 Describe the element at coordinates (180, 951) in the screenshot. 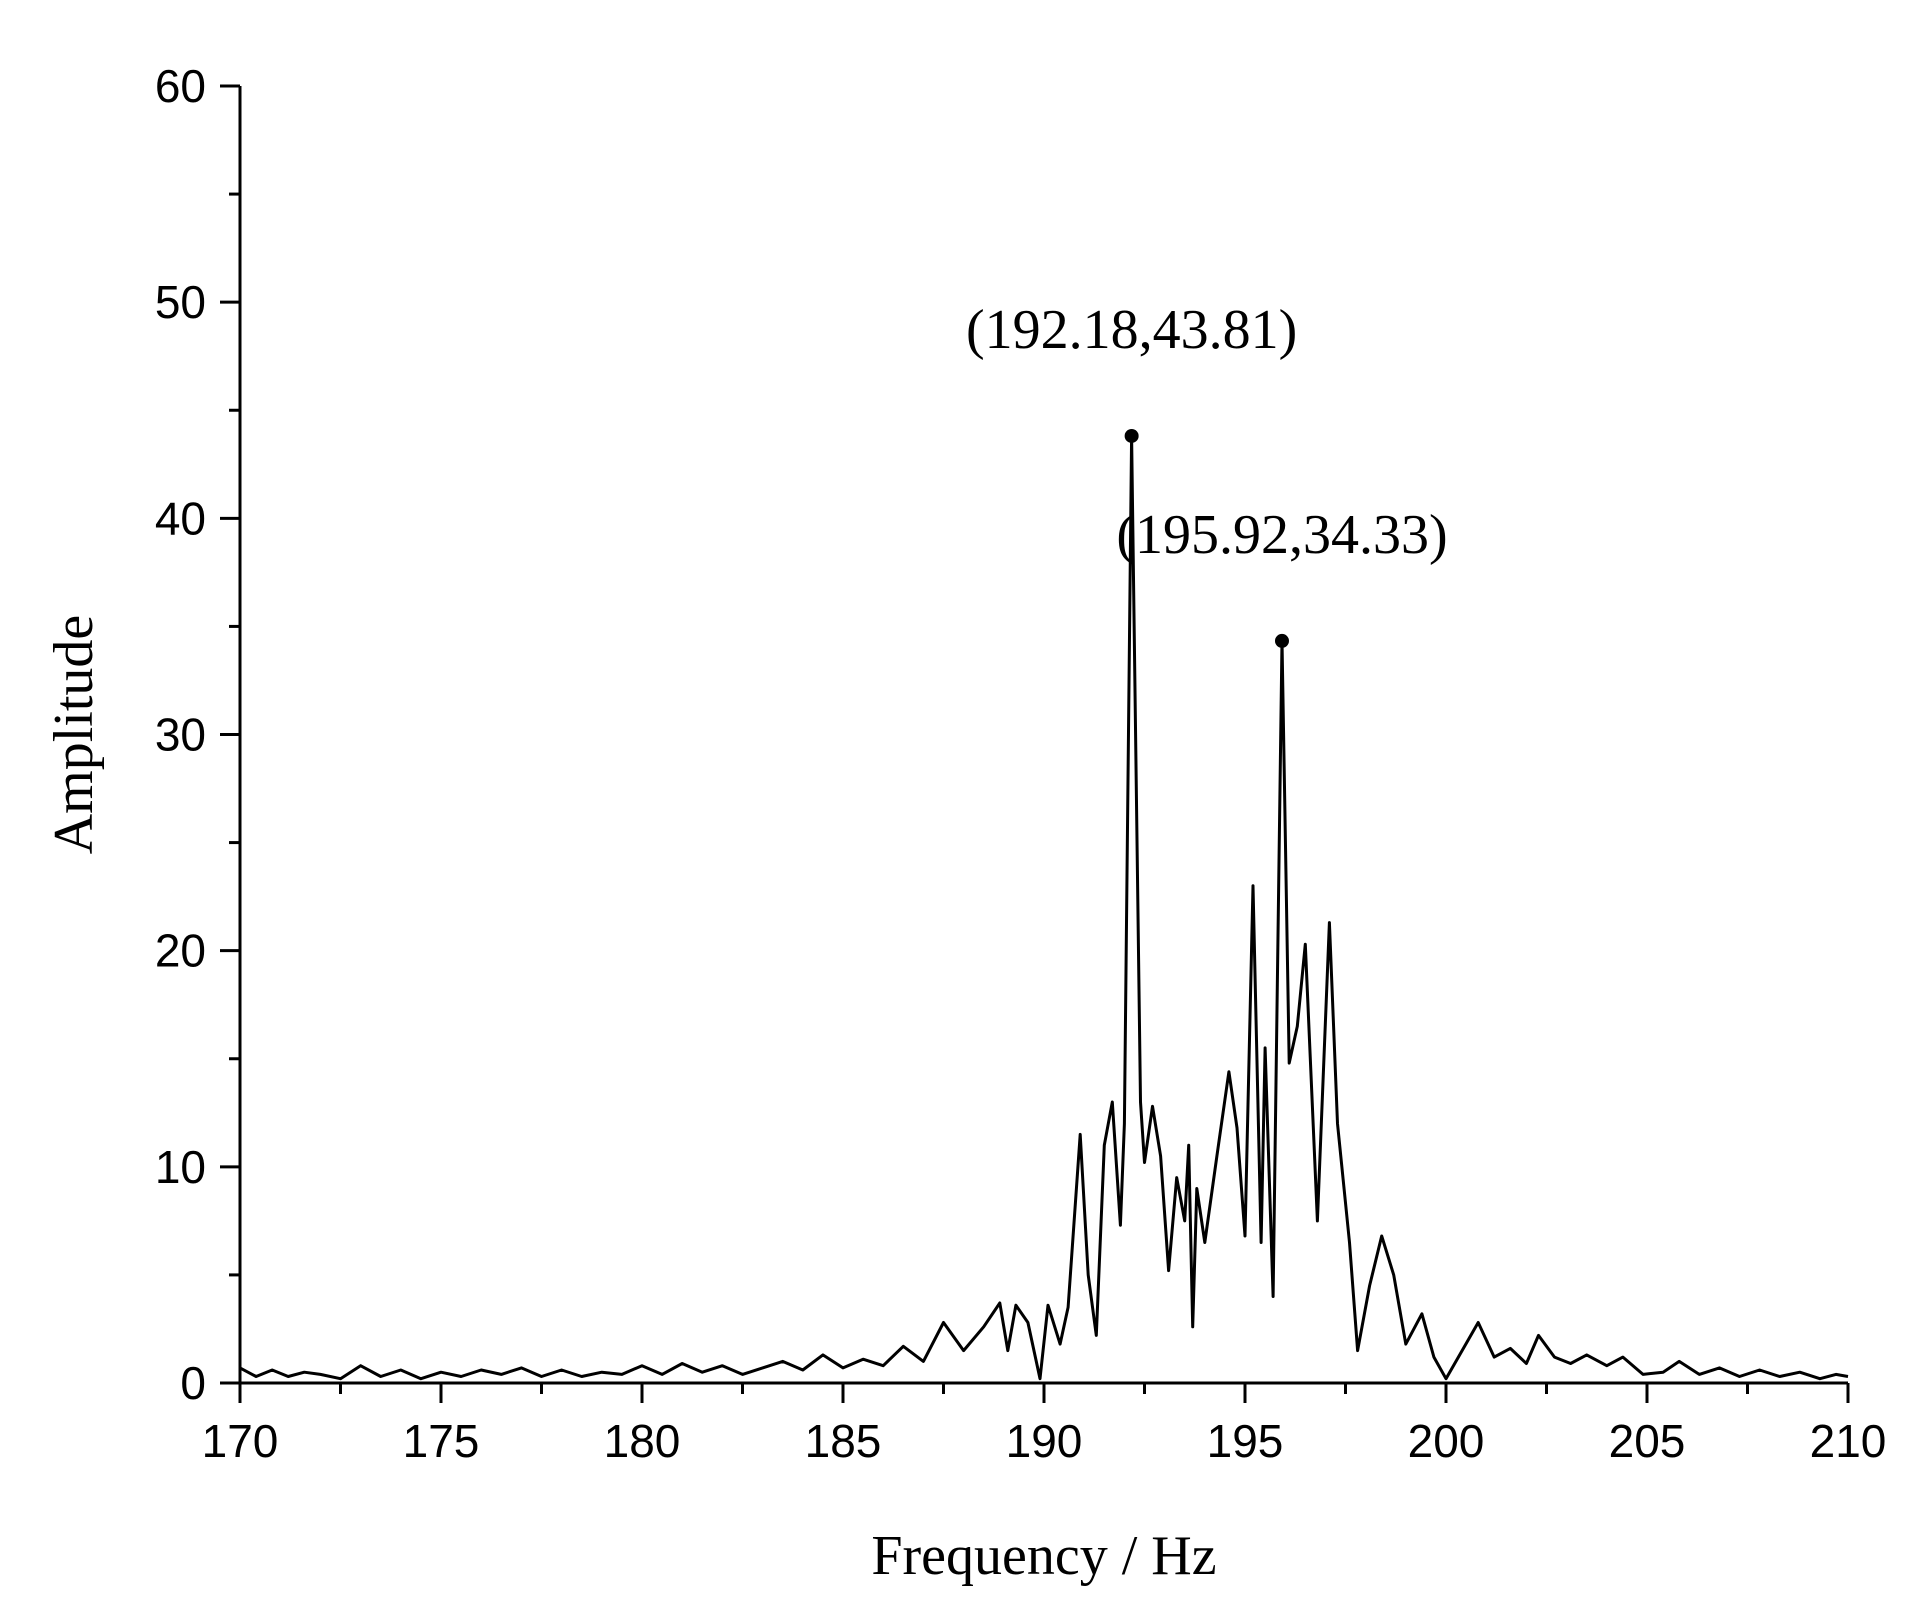

I see `y-tick-label: 20` at that location.